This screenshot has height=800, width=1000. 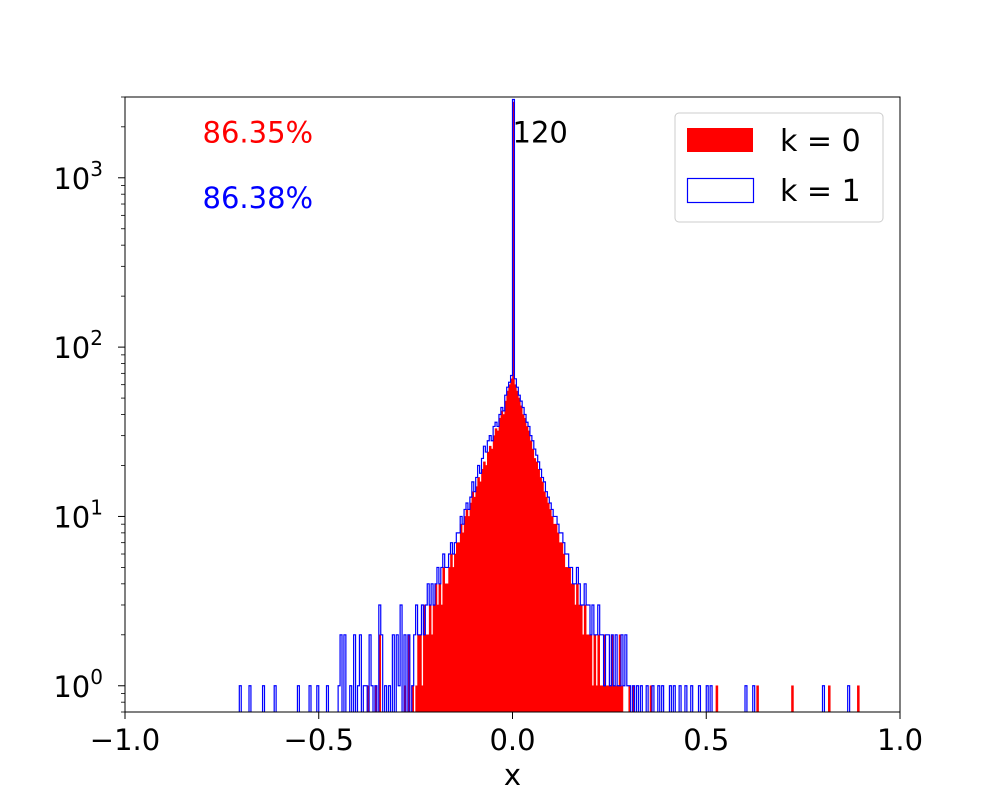 I want to click on x-tick-label: 0.0, so click(x=512, y=740).